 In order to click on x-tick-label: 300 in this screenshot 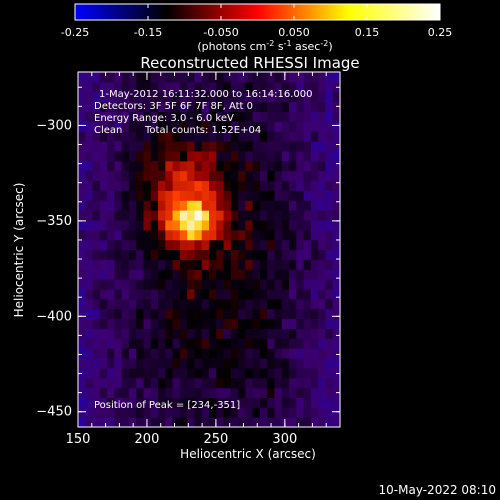, I will do `click(284, 439)`.